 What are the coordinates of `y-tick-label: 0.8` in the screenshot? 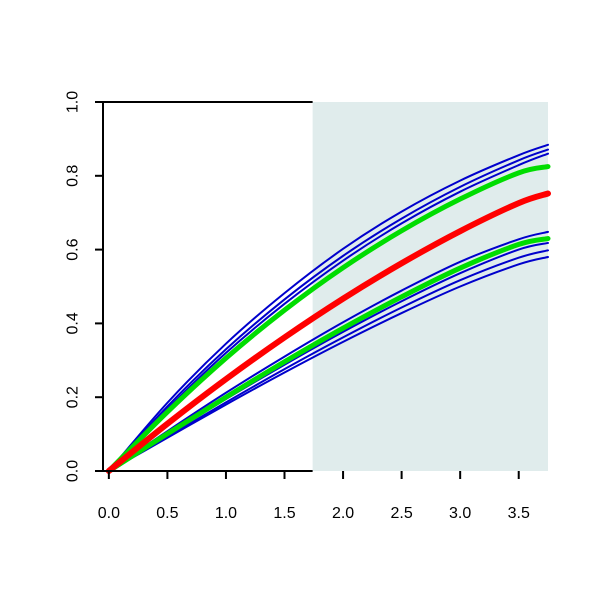 It's located at (73, 176).